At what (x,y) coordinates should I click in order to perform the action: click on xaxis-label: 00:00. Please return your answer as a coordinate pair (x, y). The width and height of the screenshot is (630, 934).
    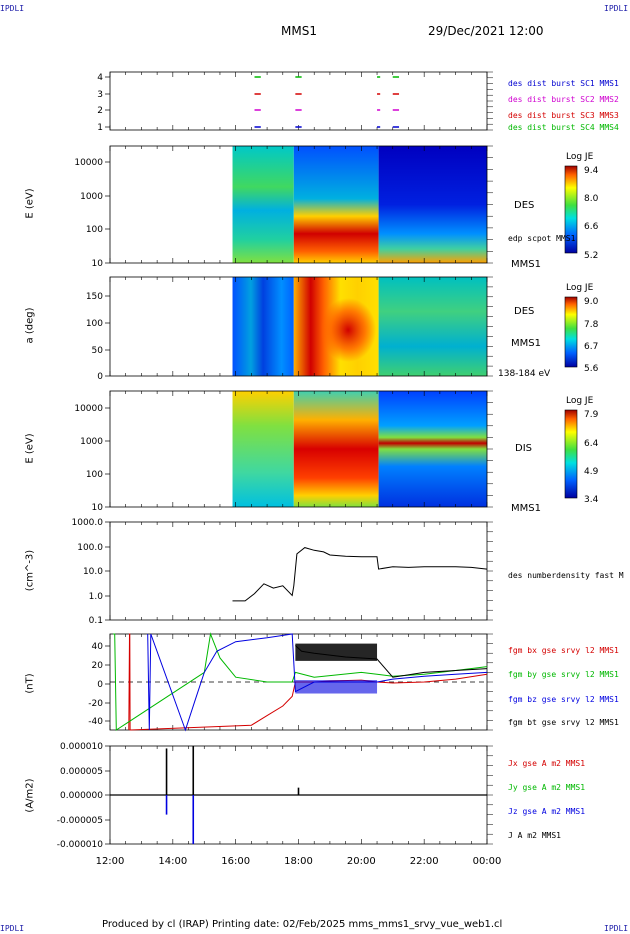
    Looking at the image, I should click on (487, 861).